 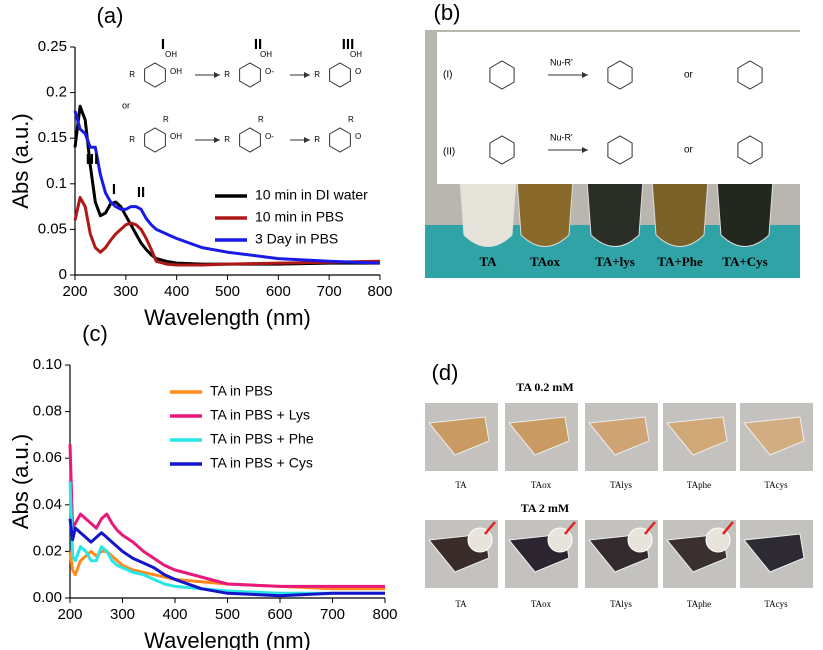 What do you see at coordinates (95, 333) in the screenshot?
I see `panel-label: (c)` at bounding box center [95, 333].